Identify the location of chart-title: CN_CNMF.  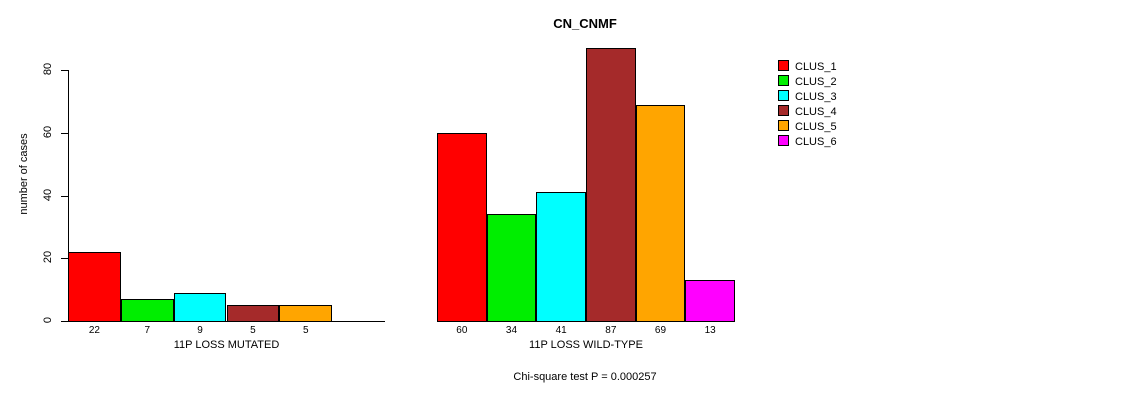
(585, 23).